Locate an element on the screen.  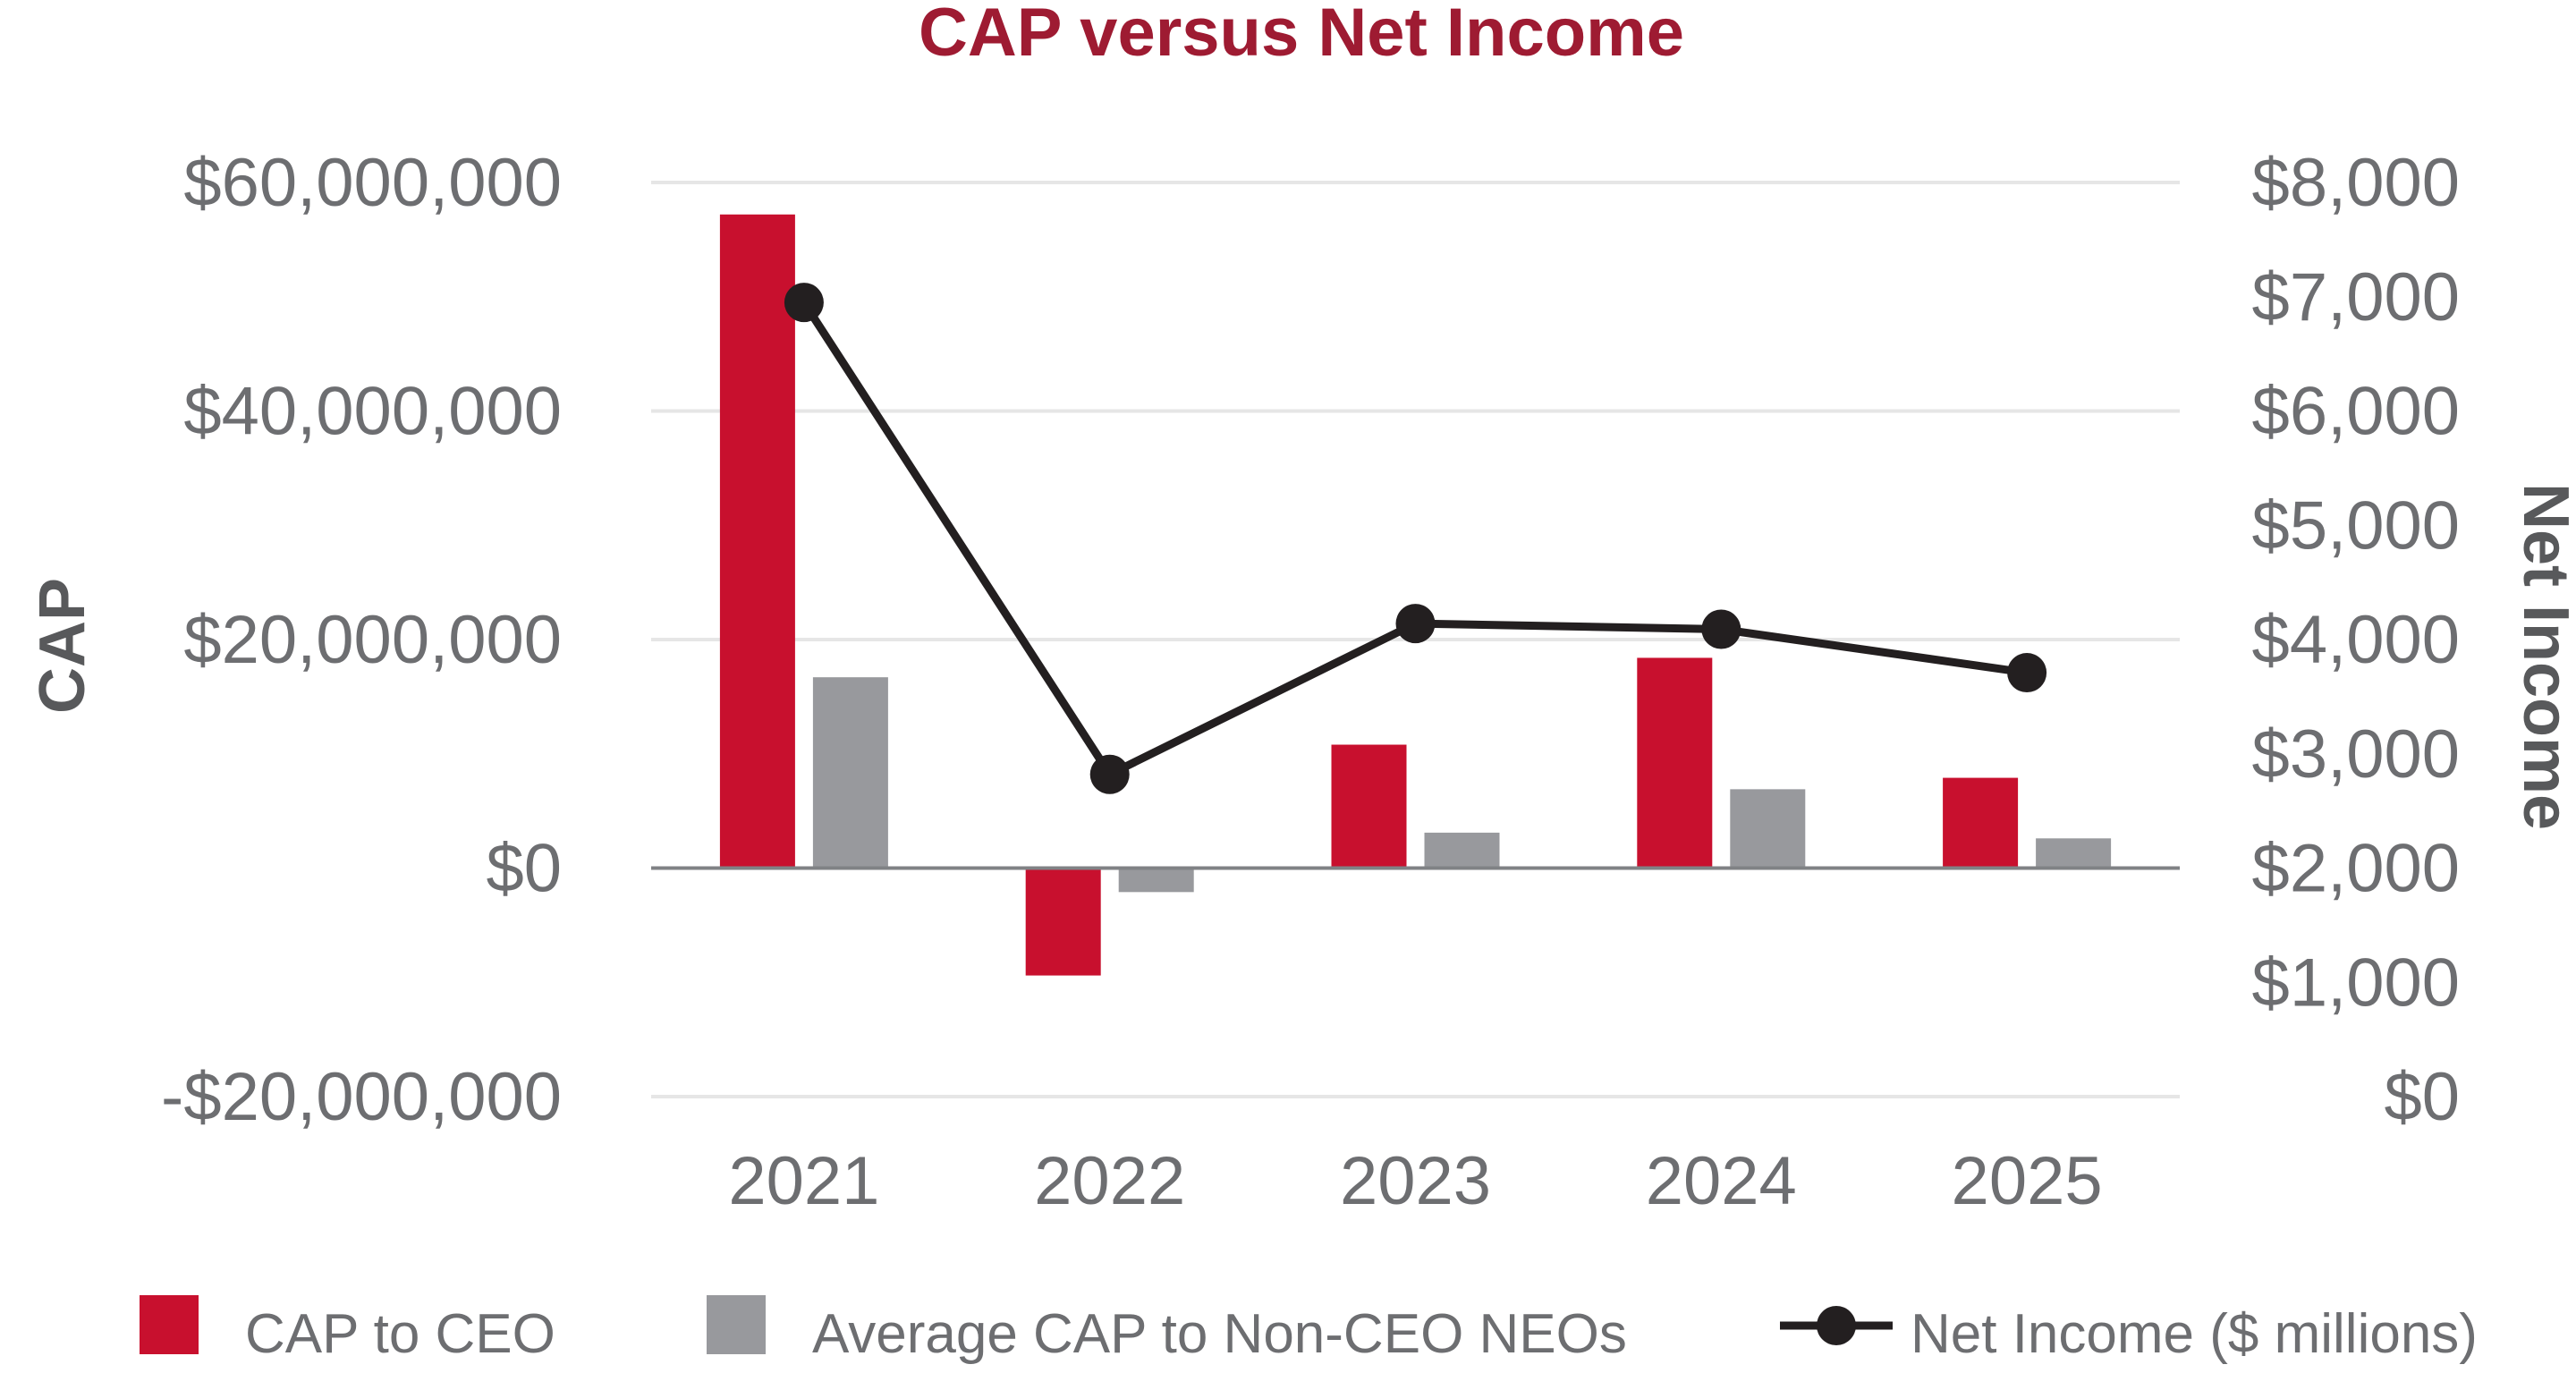
right-tick-label: $8,000 is located at coordinates (2356, 183).